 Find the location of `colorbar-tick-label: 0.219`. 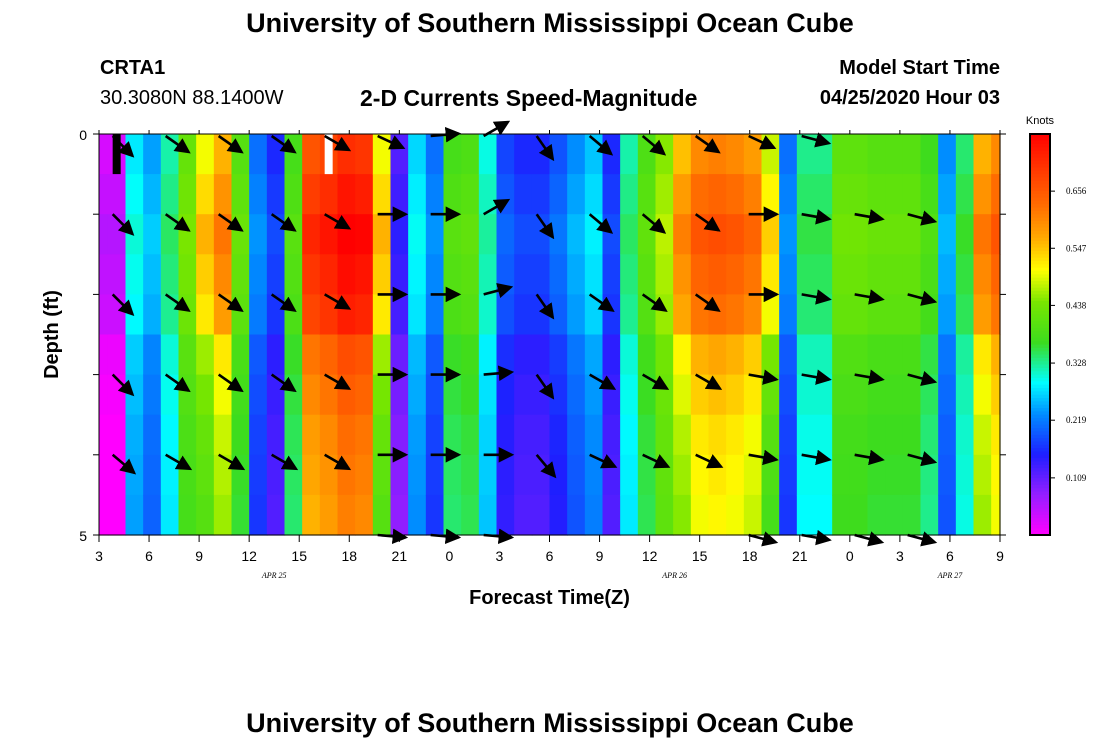

colorbar-tick-label: 0.219 is located at coordinates (1076, 420).